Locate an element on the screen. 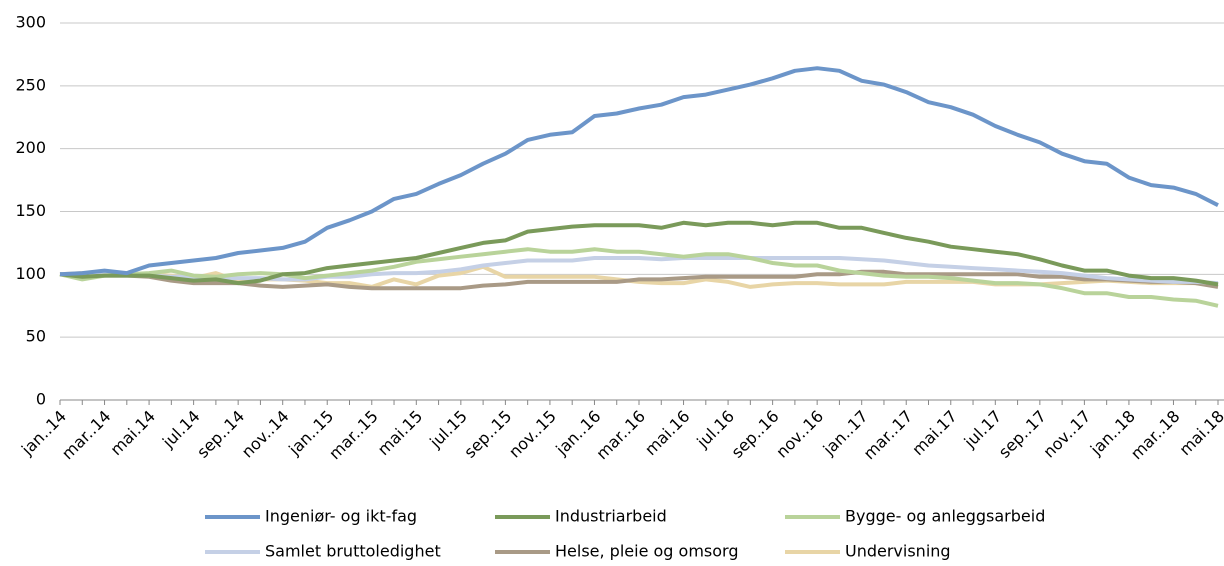 The image size is (1224, 566). x-tick-label: nov..15 is located at coordinates (532, 434).